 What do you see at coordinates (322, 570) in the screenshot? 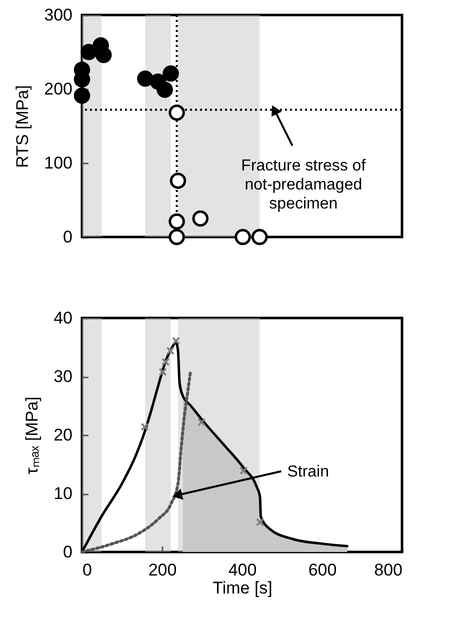
I see `x-tick-label: 600` at bounding box center [322, 570].